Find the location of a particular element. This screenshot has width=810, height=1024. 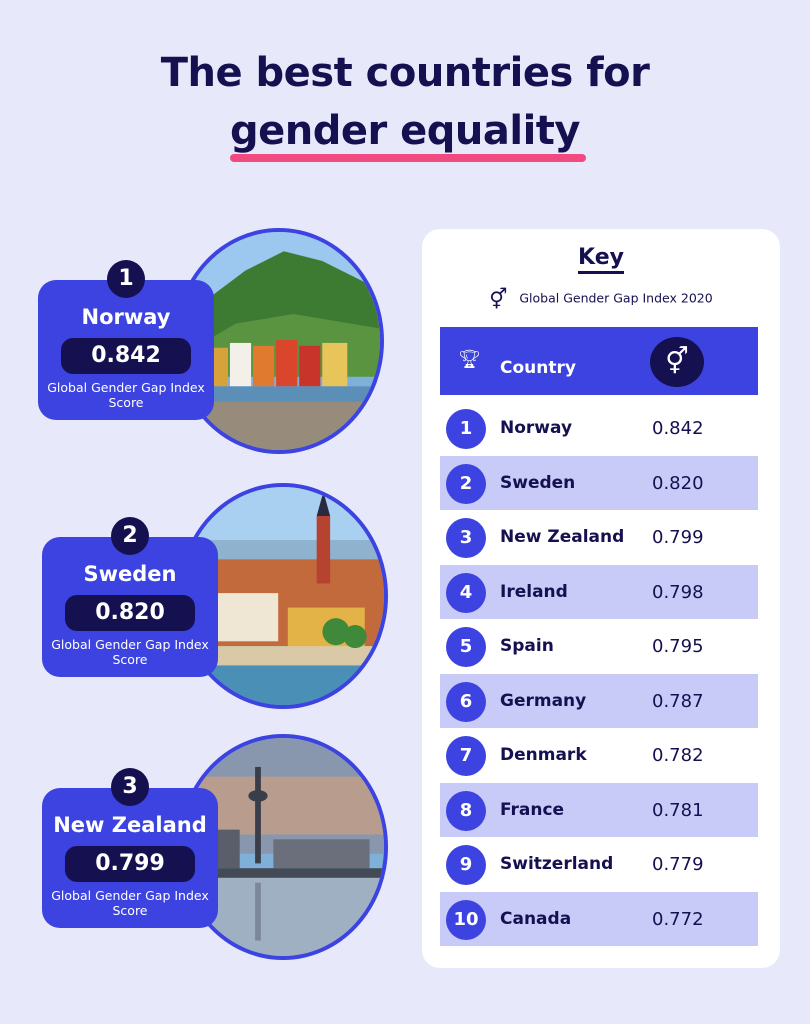

score-value: 0.799 is located at coordinates (130, 864).